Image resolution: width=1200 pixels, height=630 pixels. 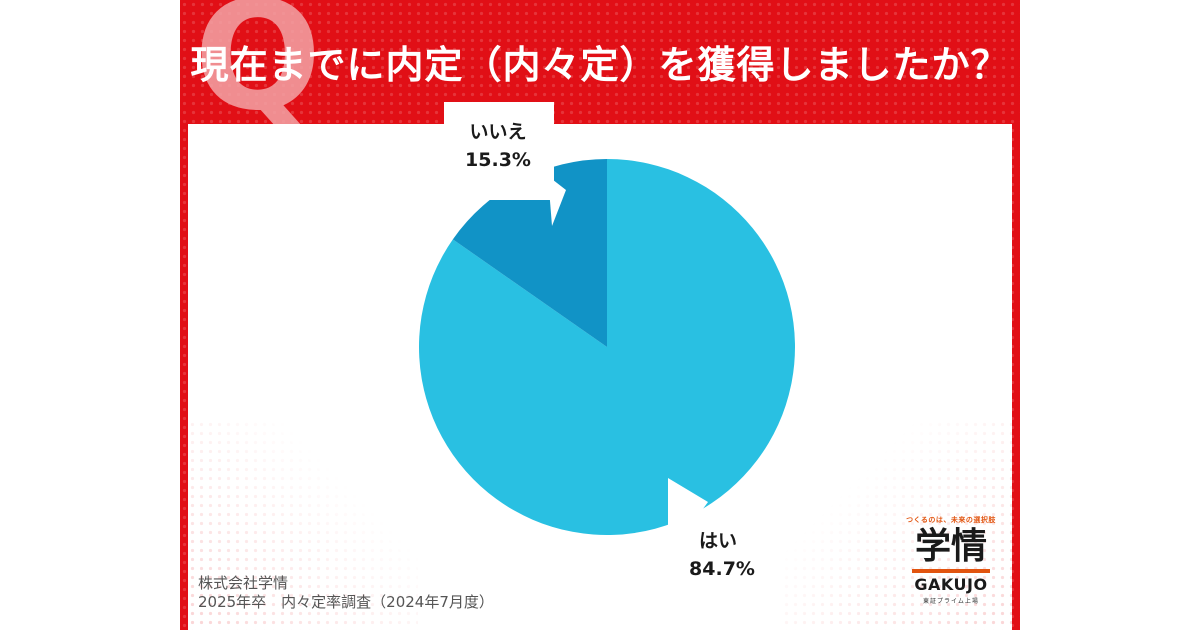 I want to click on source-credit: 株式会社学情 2025年卒 内々定率調査（2024年7月度）, so click(x=346, y=593).